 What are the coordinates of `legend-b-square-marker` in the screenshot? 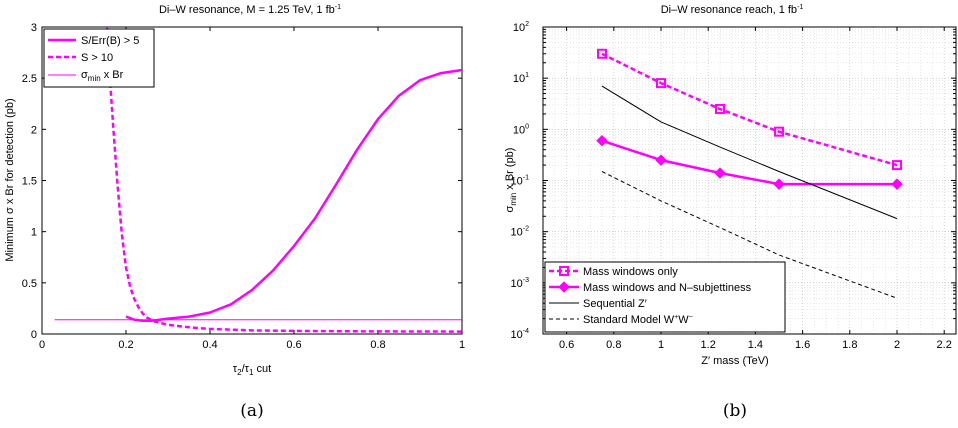 It's located at (564, 271).